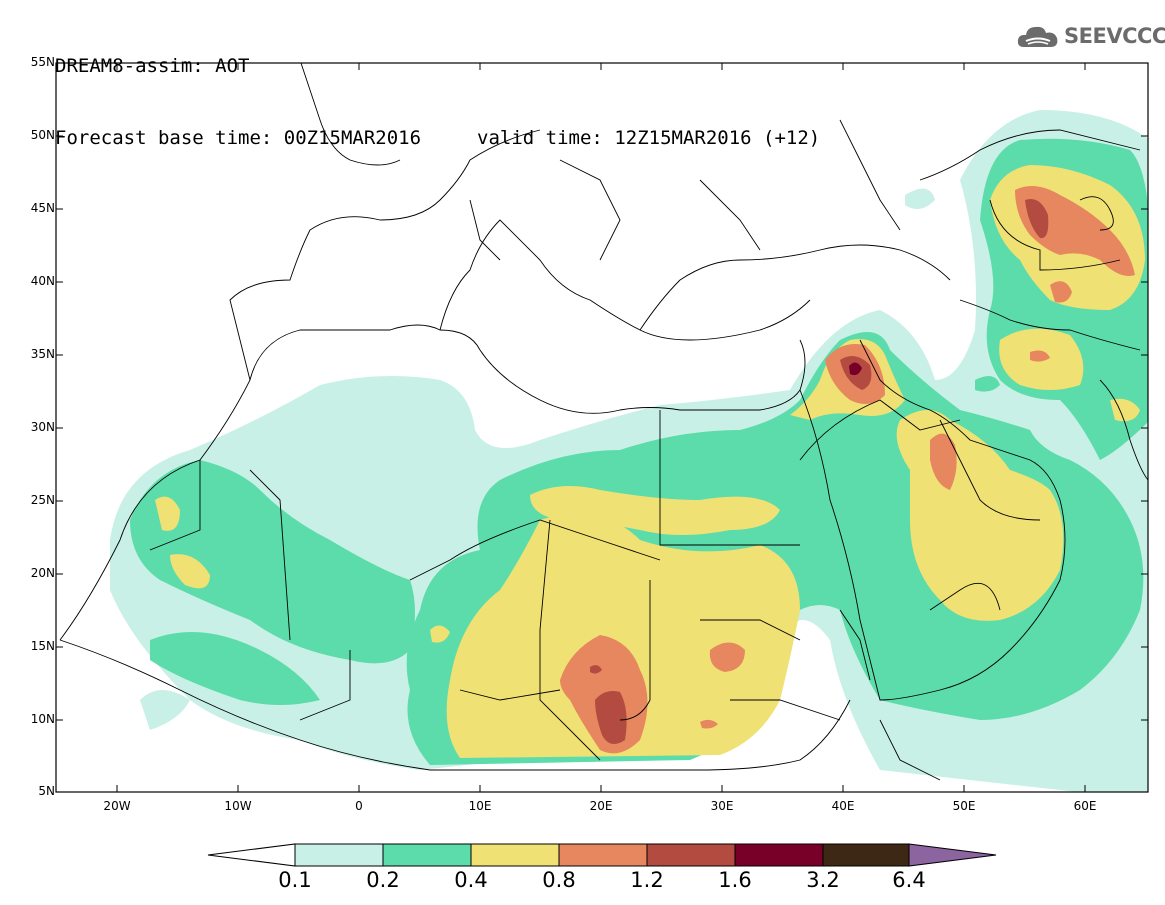 Image resolution: width=1165 pixels, height=905 pixels. I want to click on lat-label: 25N, so click(42, 500).